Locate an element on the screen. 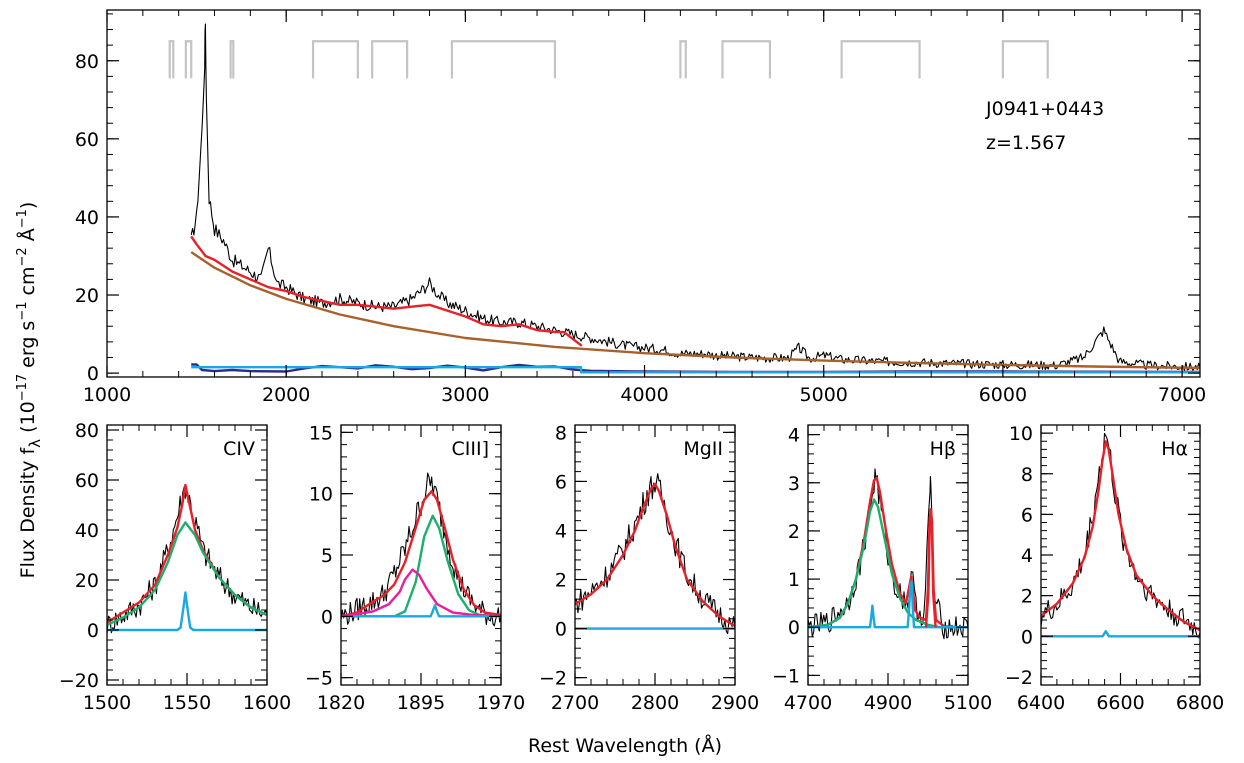 This screenshot has height=763, width=1244. series-narrow-hbeta is located at coordinates (888, 604).